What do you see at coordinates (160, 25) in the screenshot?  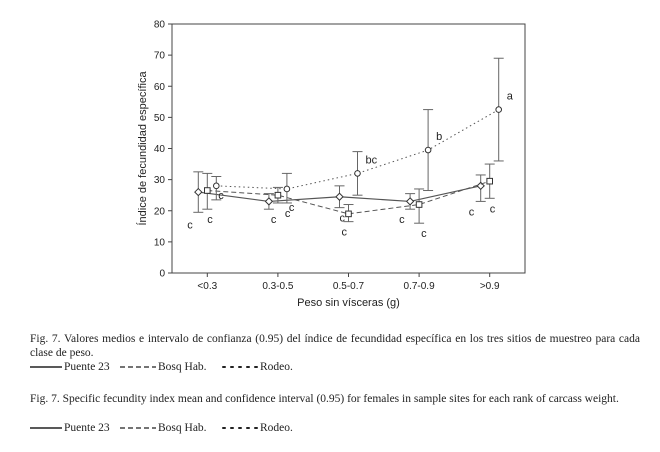 I see `y-tick-label: 80` at bounding box center [160, 25].